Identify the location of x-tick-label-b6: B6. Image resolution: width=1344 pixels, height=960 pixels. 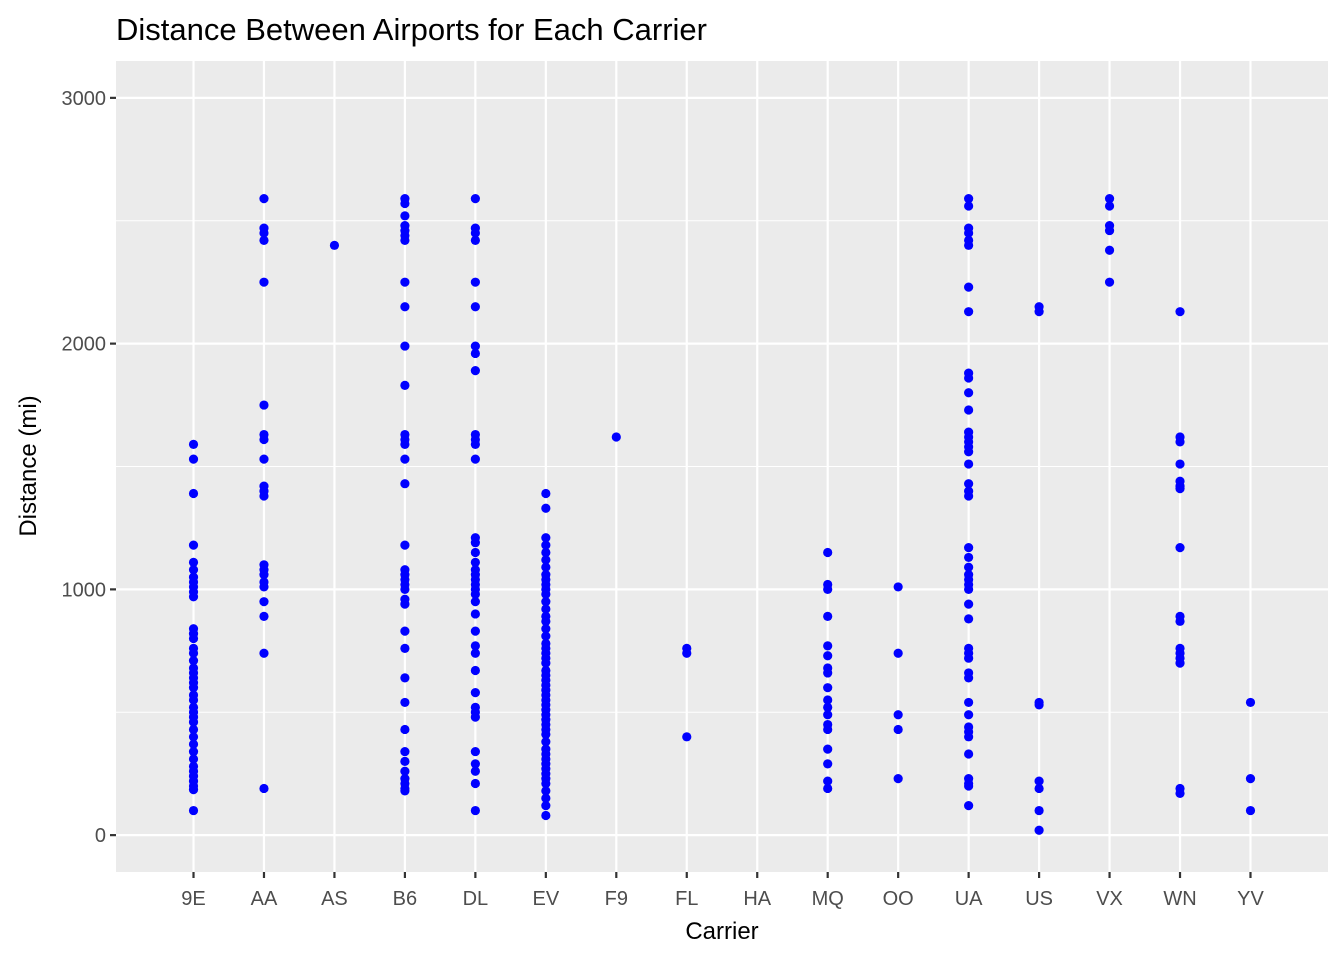
(405, 899).